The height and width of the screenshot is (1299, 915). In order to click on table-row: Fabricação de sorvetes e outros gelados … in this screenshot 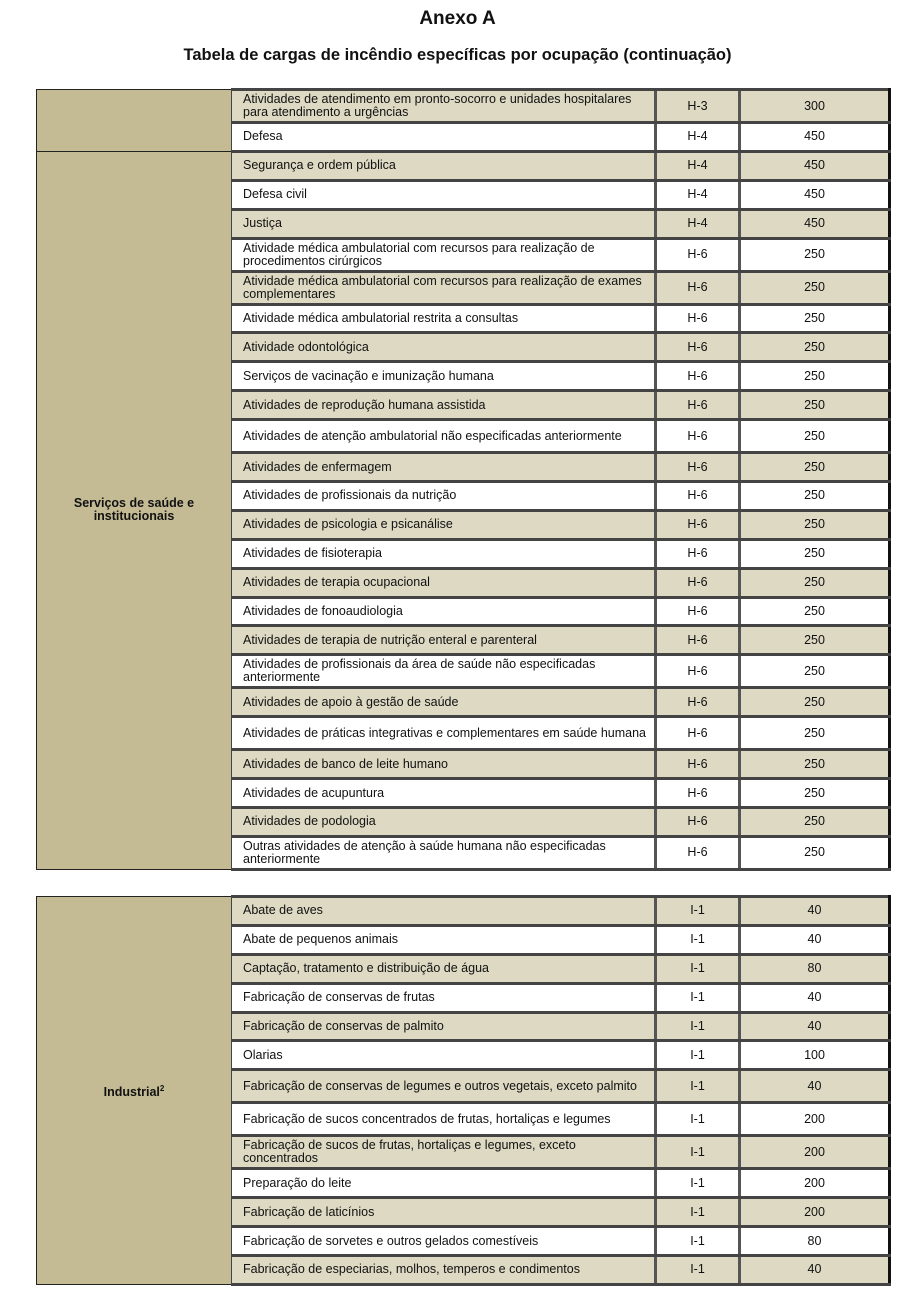, I will do `click(464, 1241)`.